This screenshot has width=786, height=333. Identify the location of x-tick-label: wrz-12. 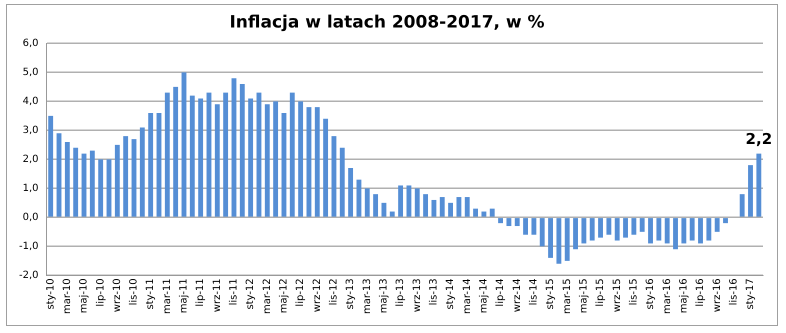
(317, 295).